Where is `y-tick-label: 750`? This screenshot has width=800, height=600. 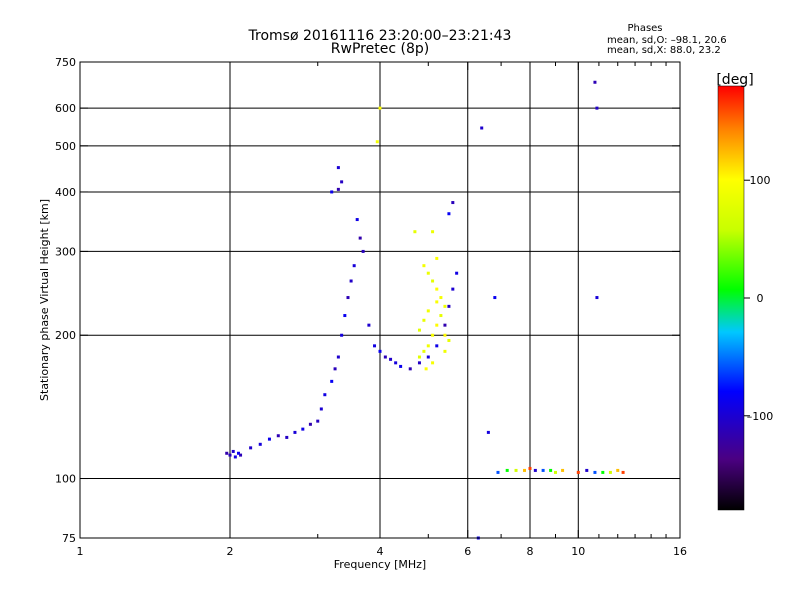 y-tick-label: 750 is located at coordinates (65, 62).